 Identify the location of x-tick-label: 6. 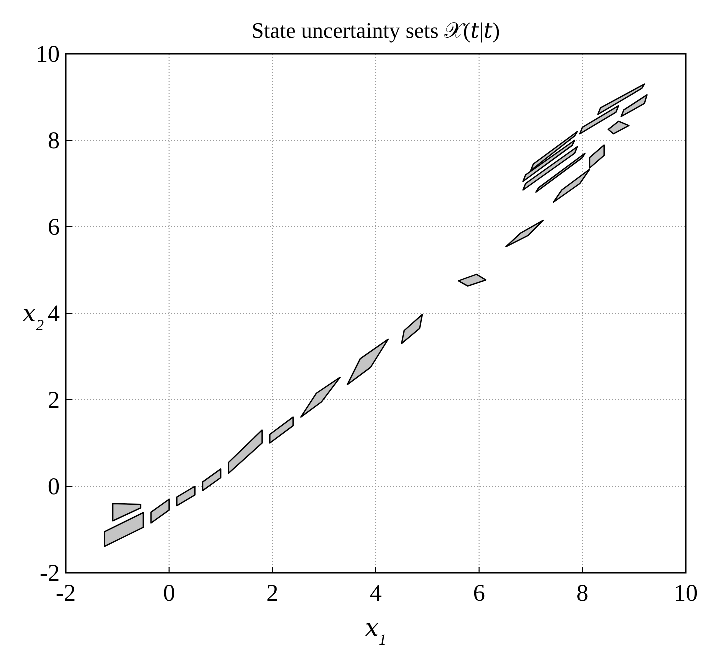
(479, 594).